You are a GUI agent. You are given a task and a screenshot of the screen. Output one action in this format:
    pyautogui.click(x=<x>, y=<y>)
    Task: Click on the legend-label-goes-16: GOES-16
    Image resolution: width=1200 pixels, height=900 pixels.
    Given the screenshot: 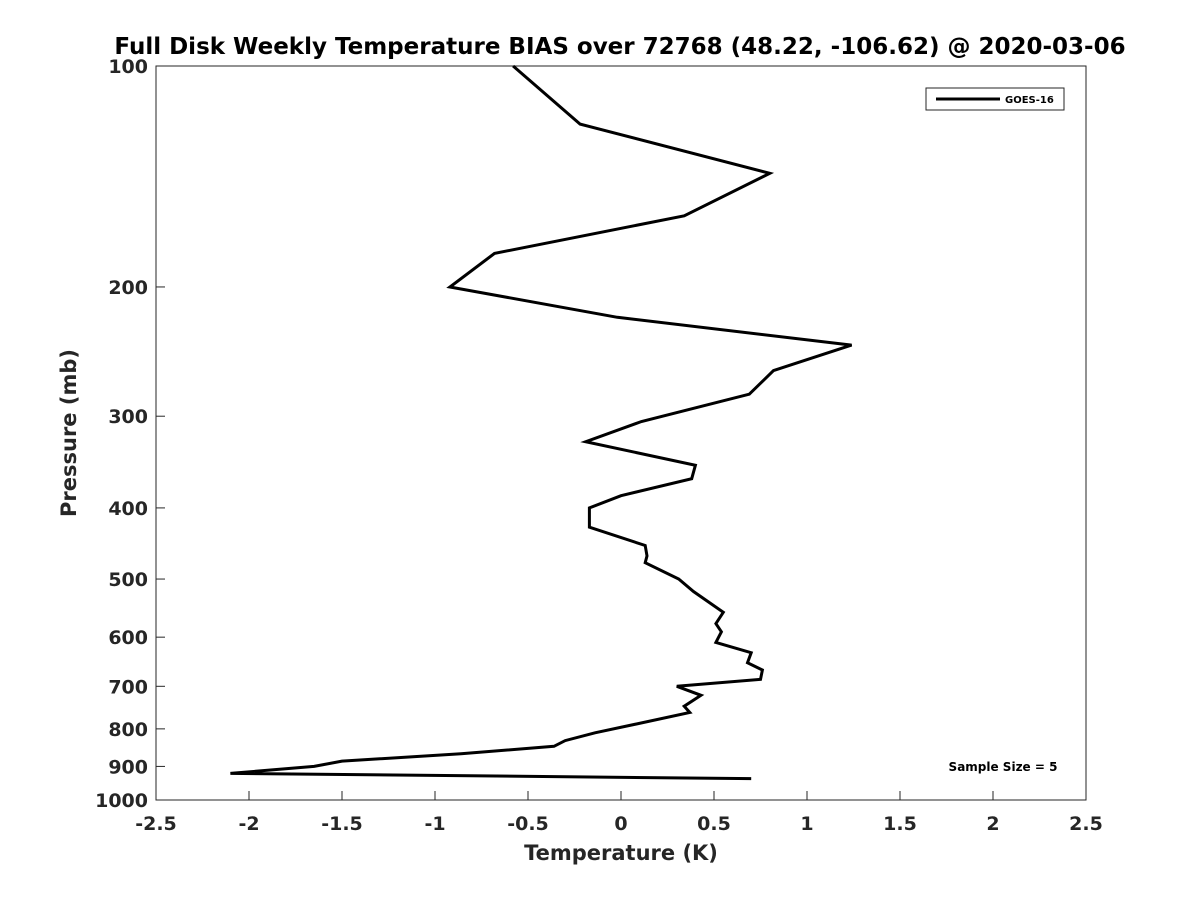 What is the action you would take?
    pyautogui.click(x=1029, y=100)
    